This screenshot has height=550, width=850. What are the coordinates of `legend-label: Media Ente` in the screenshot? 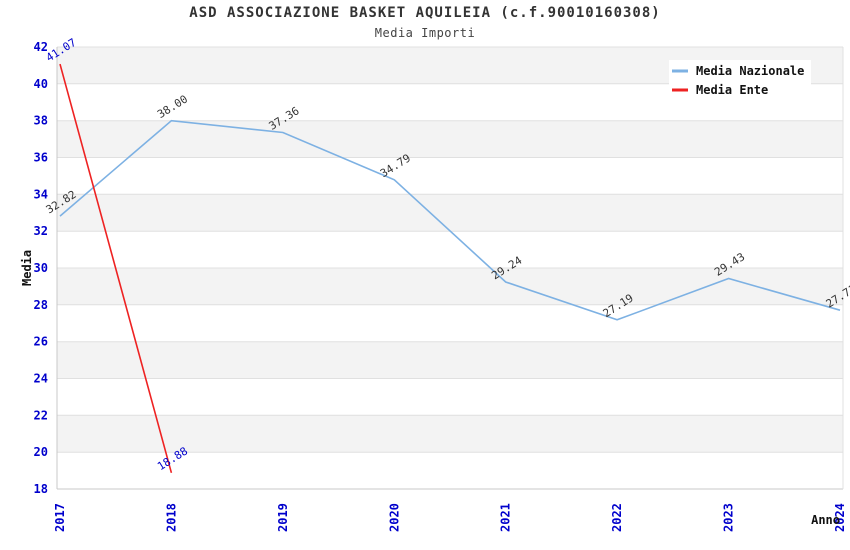 It's located at (732, 90).